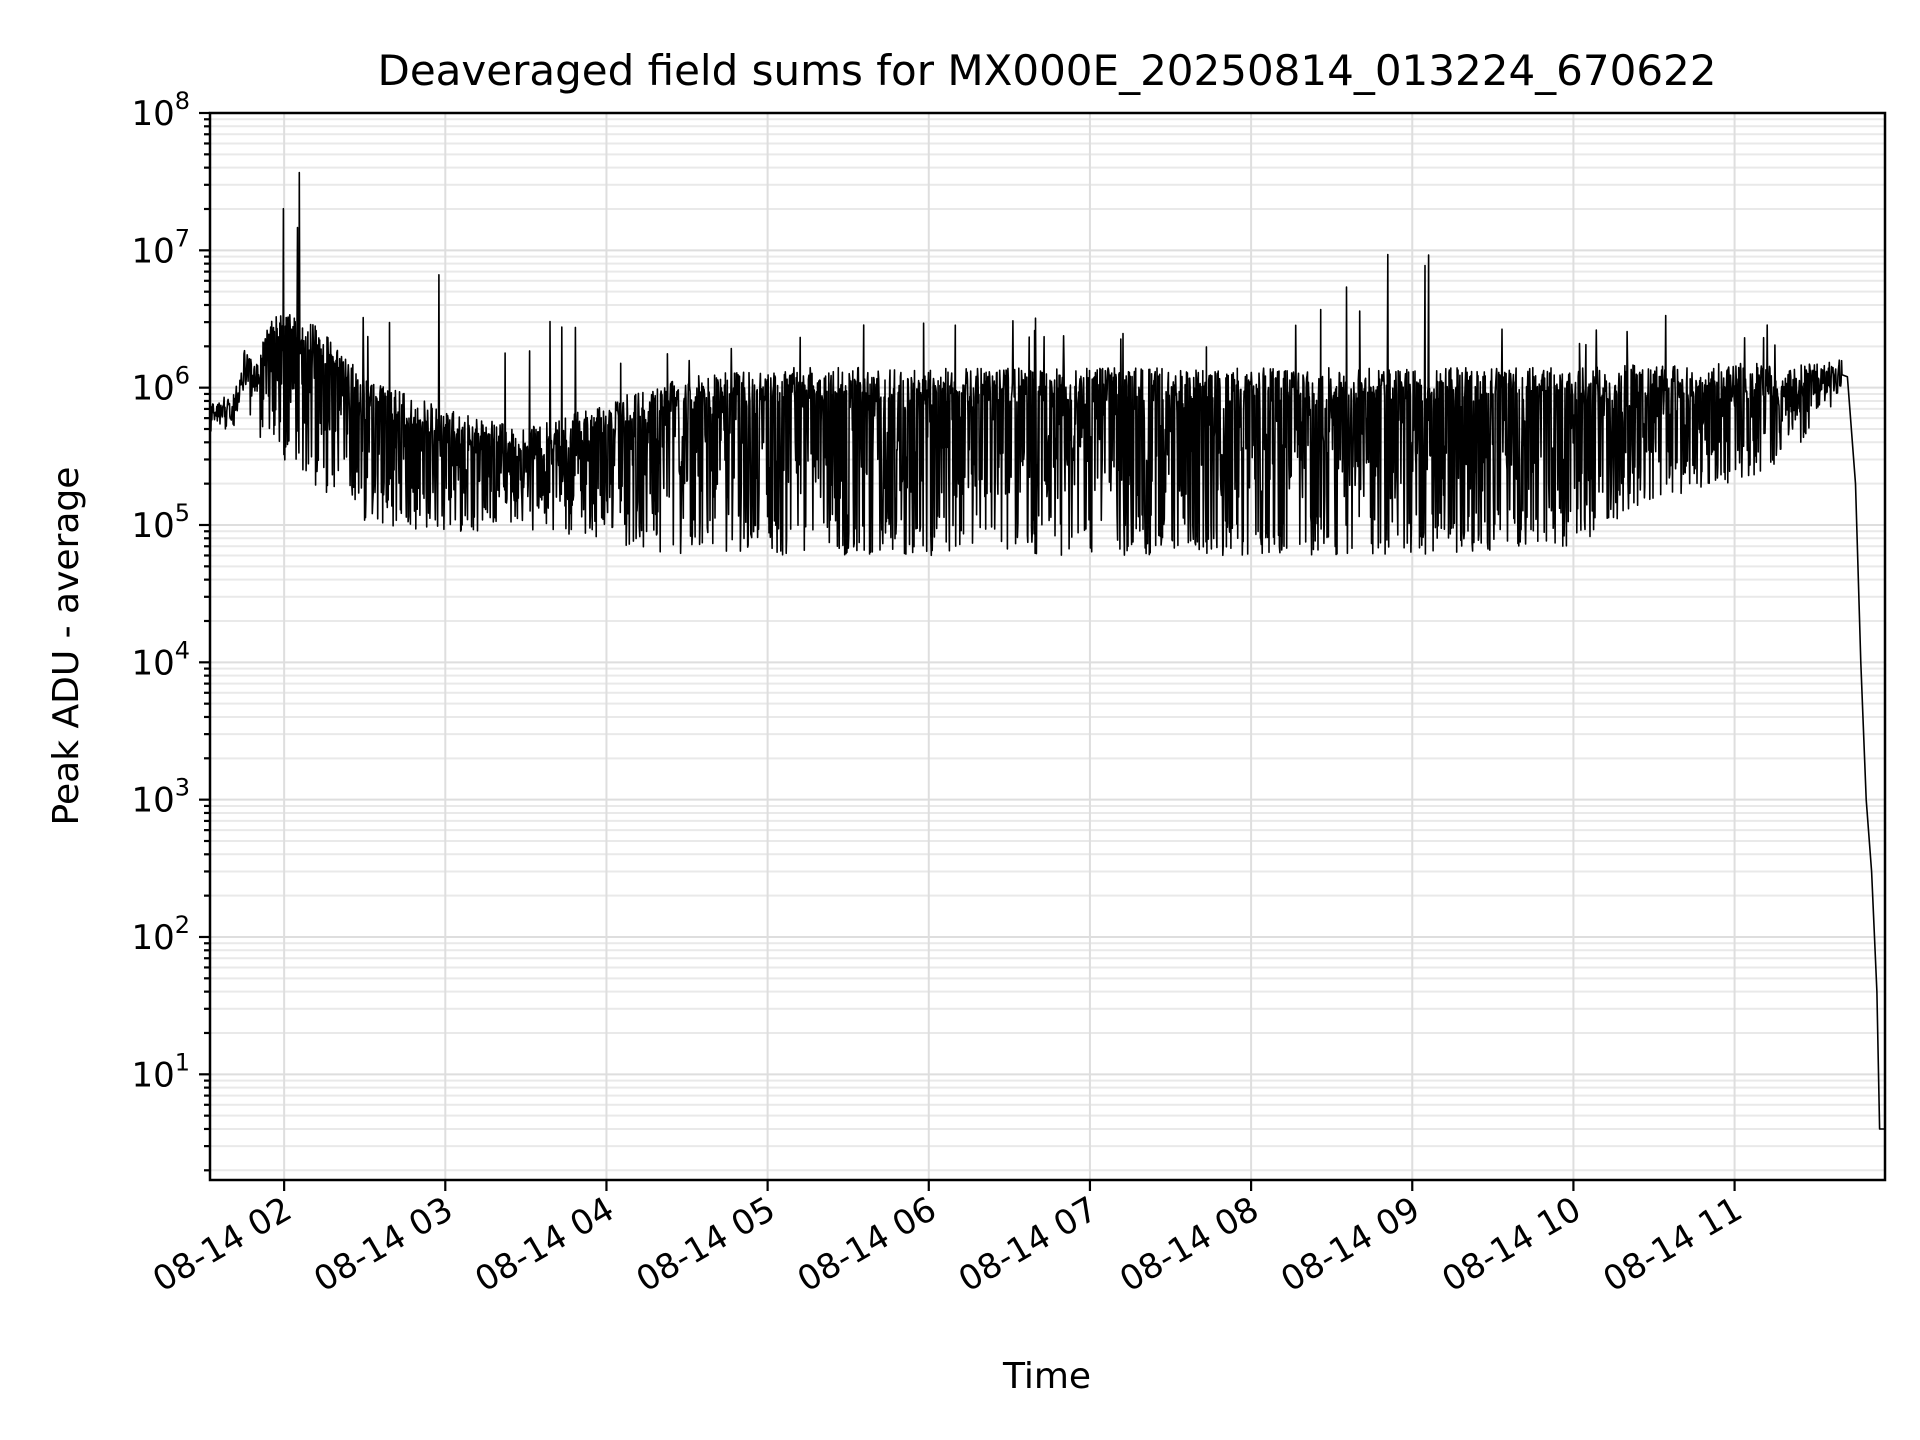 The height and width of the screenshot is (1440, 1920). I want to click on y-tick-exponent: 4, so click(182, 650).